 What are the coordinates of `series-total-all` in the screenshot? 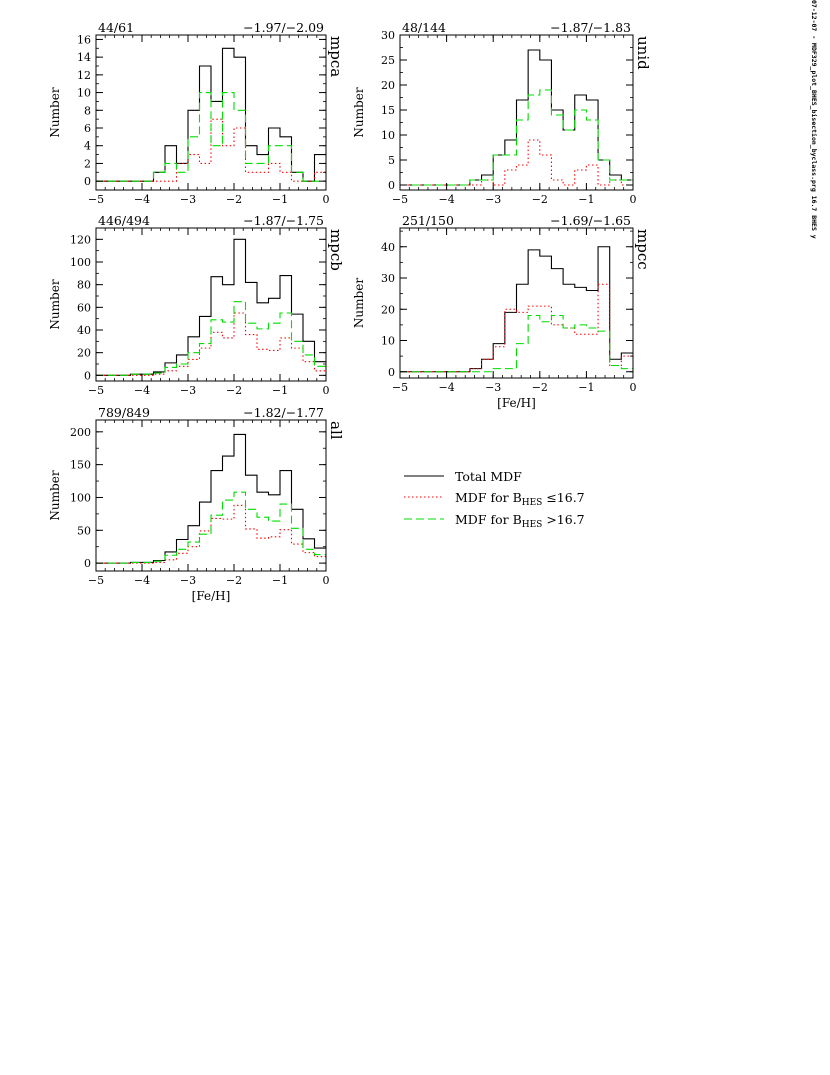 It's located at (211, 498).